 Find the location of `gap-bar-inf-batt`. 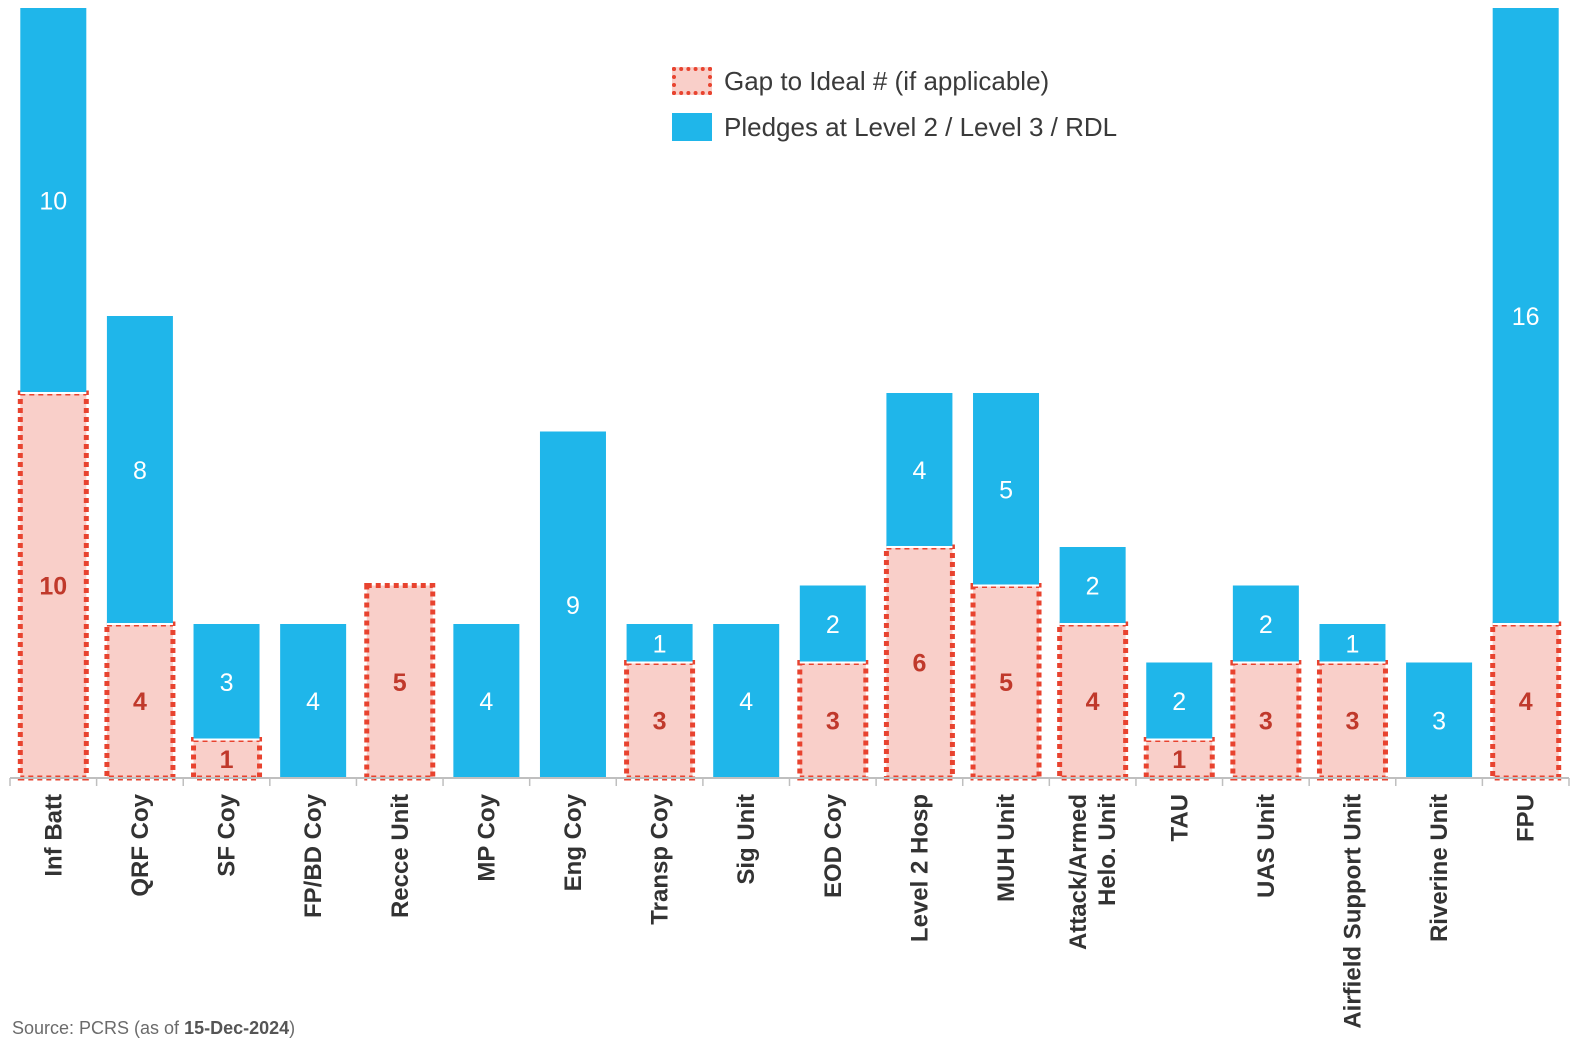

gap-bar-inf-batt is located at coordinates (53, 585).